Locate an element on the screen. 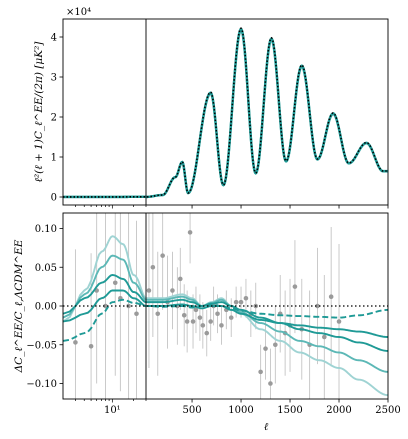 This screenshot has width=408, height=439. bottom-ytick-label-3: −0.05 is located at coordinates (41, 345).